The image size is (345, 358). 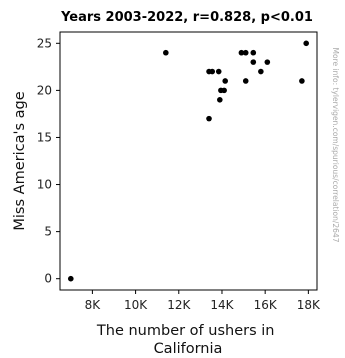 What do you see at coordinates (136, 305) in the screenshot?
I see `x-tick-label: 10K` at bounding box center [136, 305].